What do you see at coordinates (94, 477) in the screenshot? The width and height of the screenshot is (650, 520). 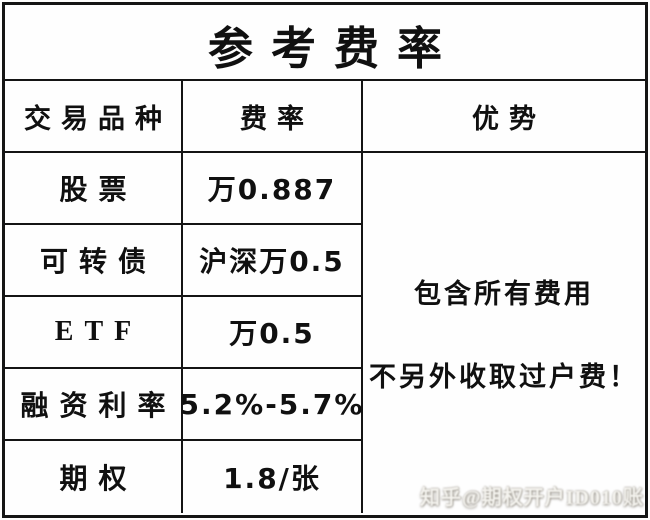 I see `product-cell-options: 期权` at bounding box center [94, 477].